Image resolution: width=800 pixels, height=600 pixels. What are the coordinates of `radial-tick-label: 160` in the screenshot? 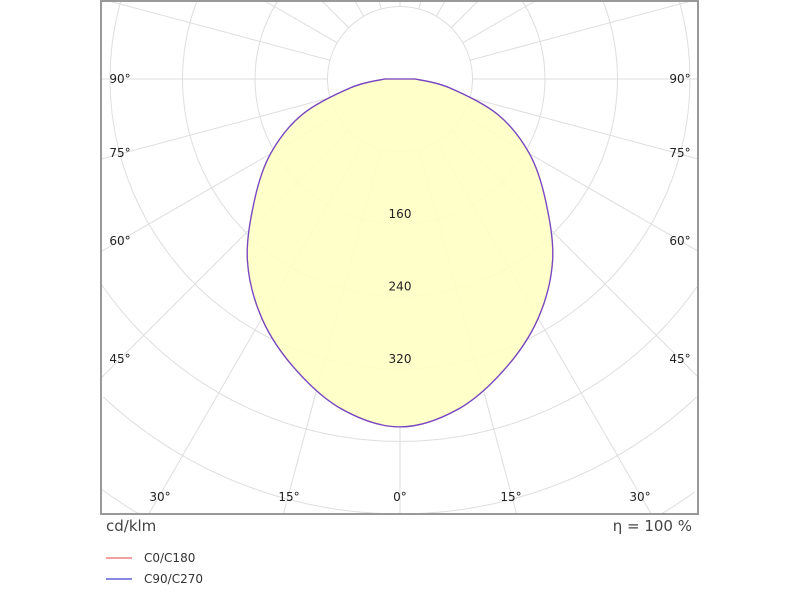 It's located at (400, 214).